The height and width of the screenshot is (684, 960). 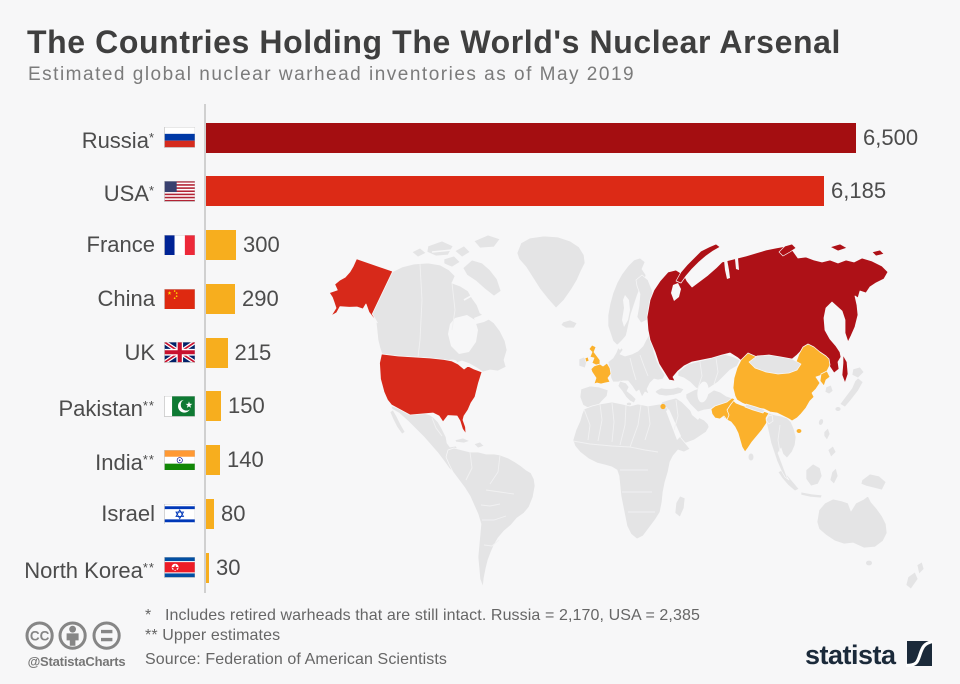 I want to click on svg-text: statista, so click(x=851, y=654).